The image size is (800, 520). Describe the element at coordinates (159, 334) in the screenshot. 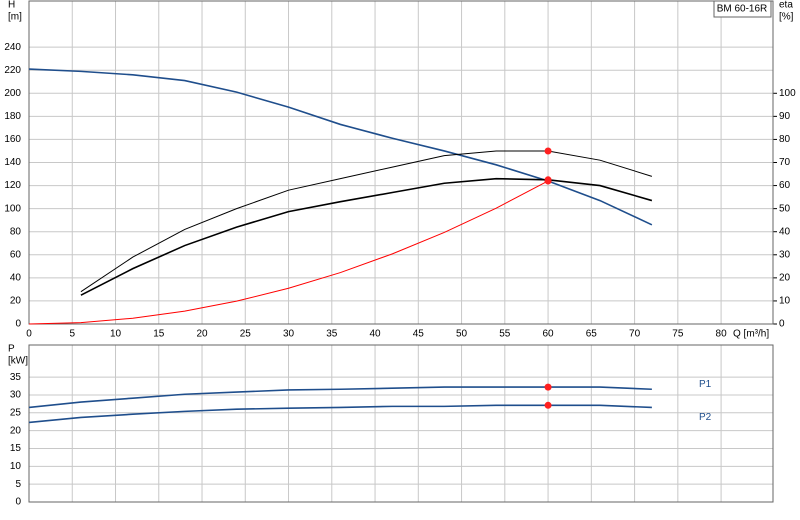

I see `x-tick-label: 15` at that location.